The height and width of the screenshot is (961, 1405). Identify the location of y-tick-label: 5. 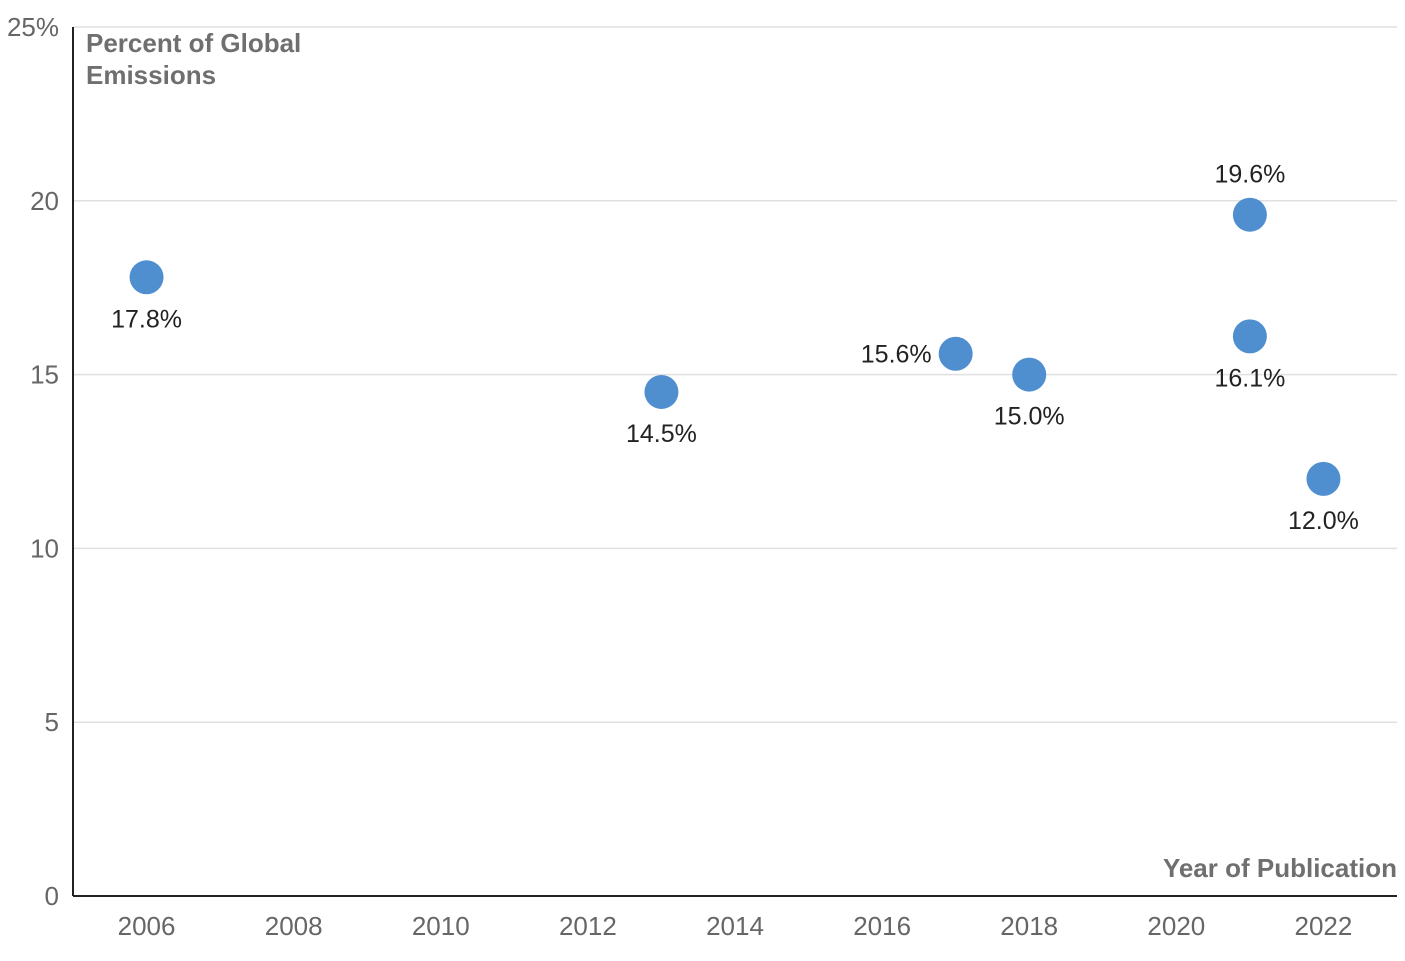
(52, 722).